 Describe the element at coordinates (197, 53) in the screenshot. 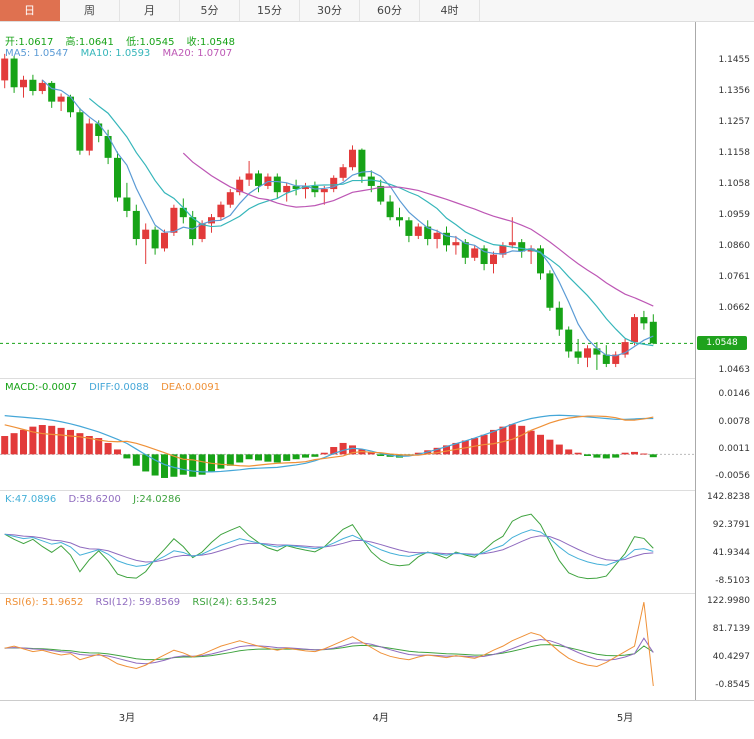

I see `ma20-value: MA20: 1.0707` at that location.